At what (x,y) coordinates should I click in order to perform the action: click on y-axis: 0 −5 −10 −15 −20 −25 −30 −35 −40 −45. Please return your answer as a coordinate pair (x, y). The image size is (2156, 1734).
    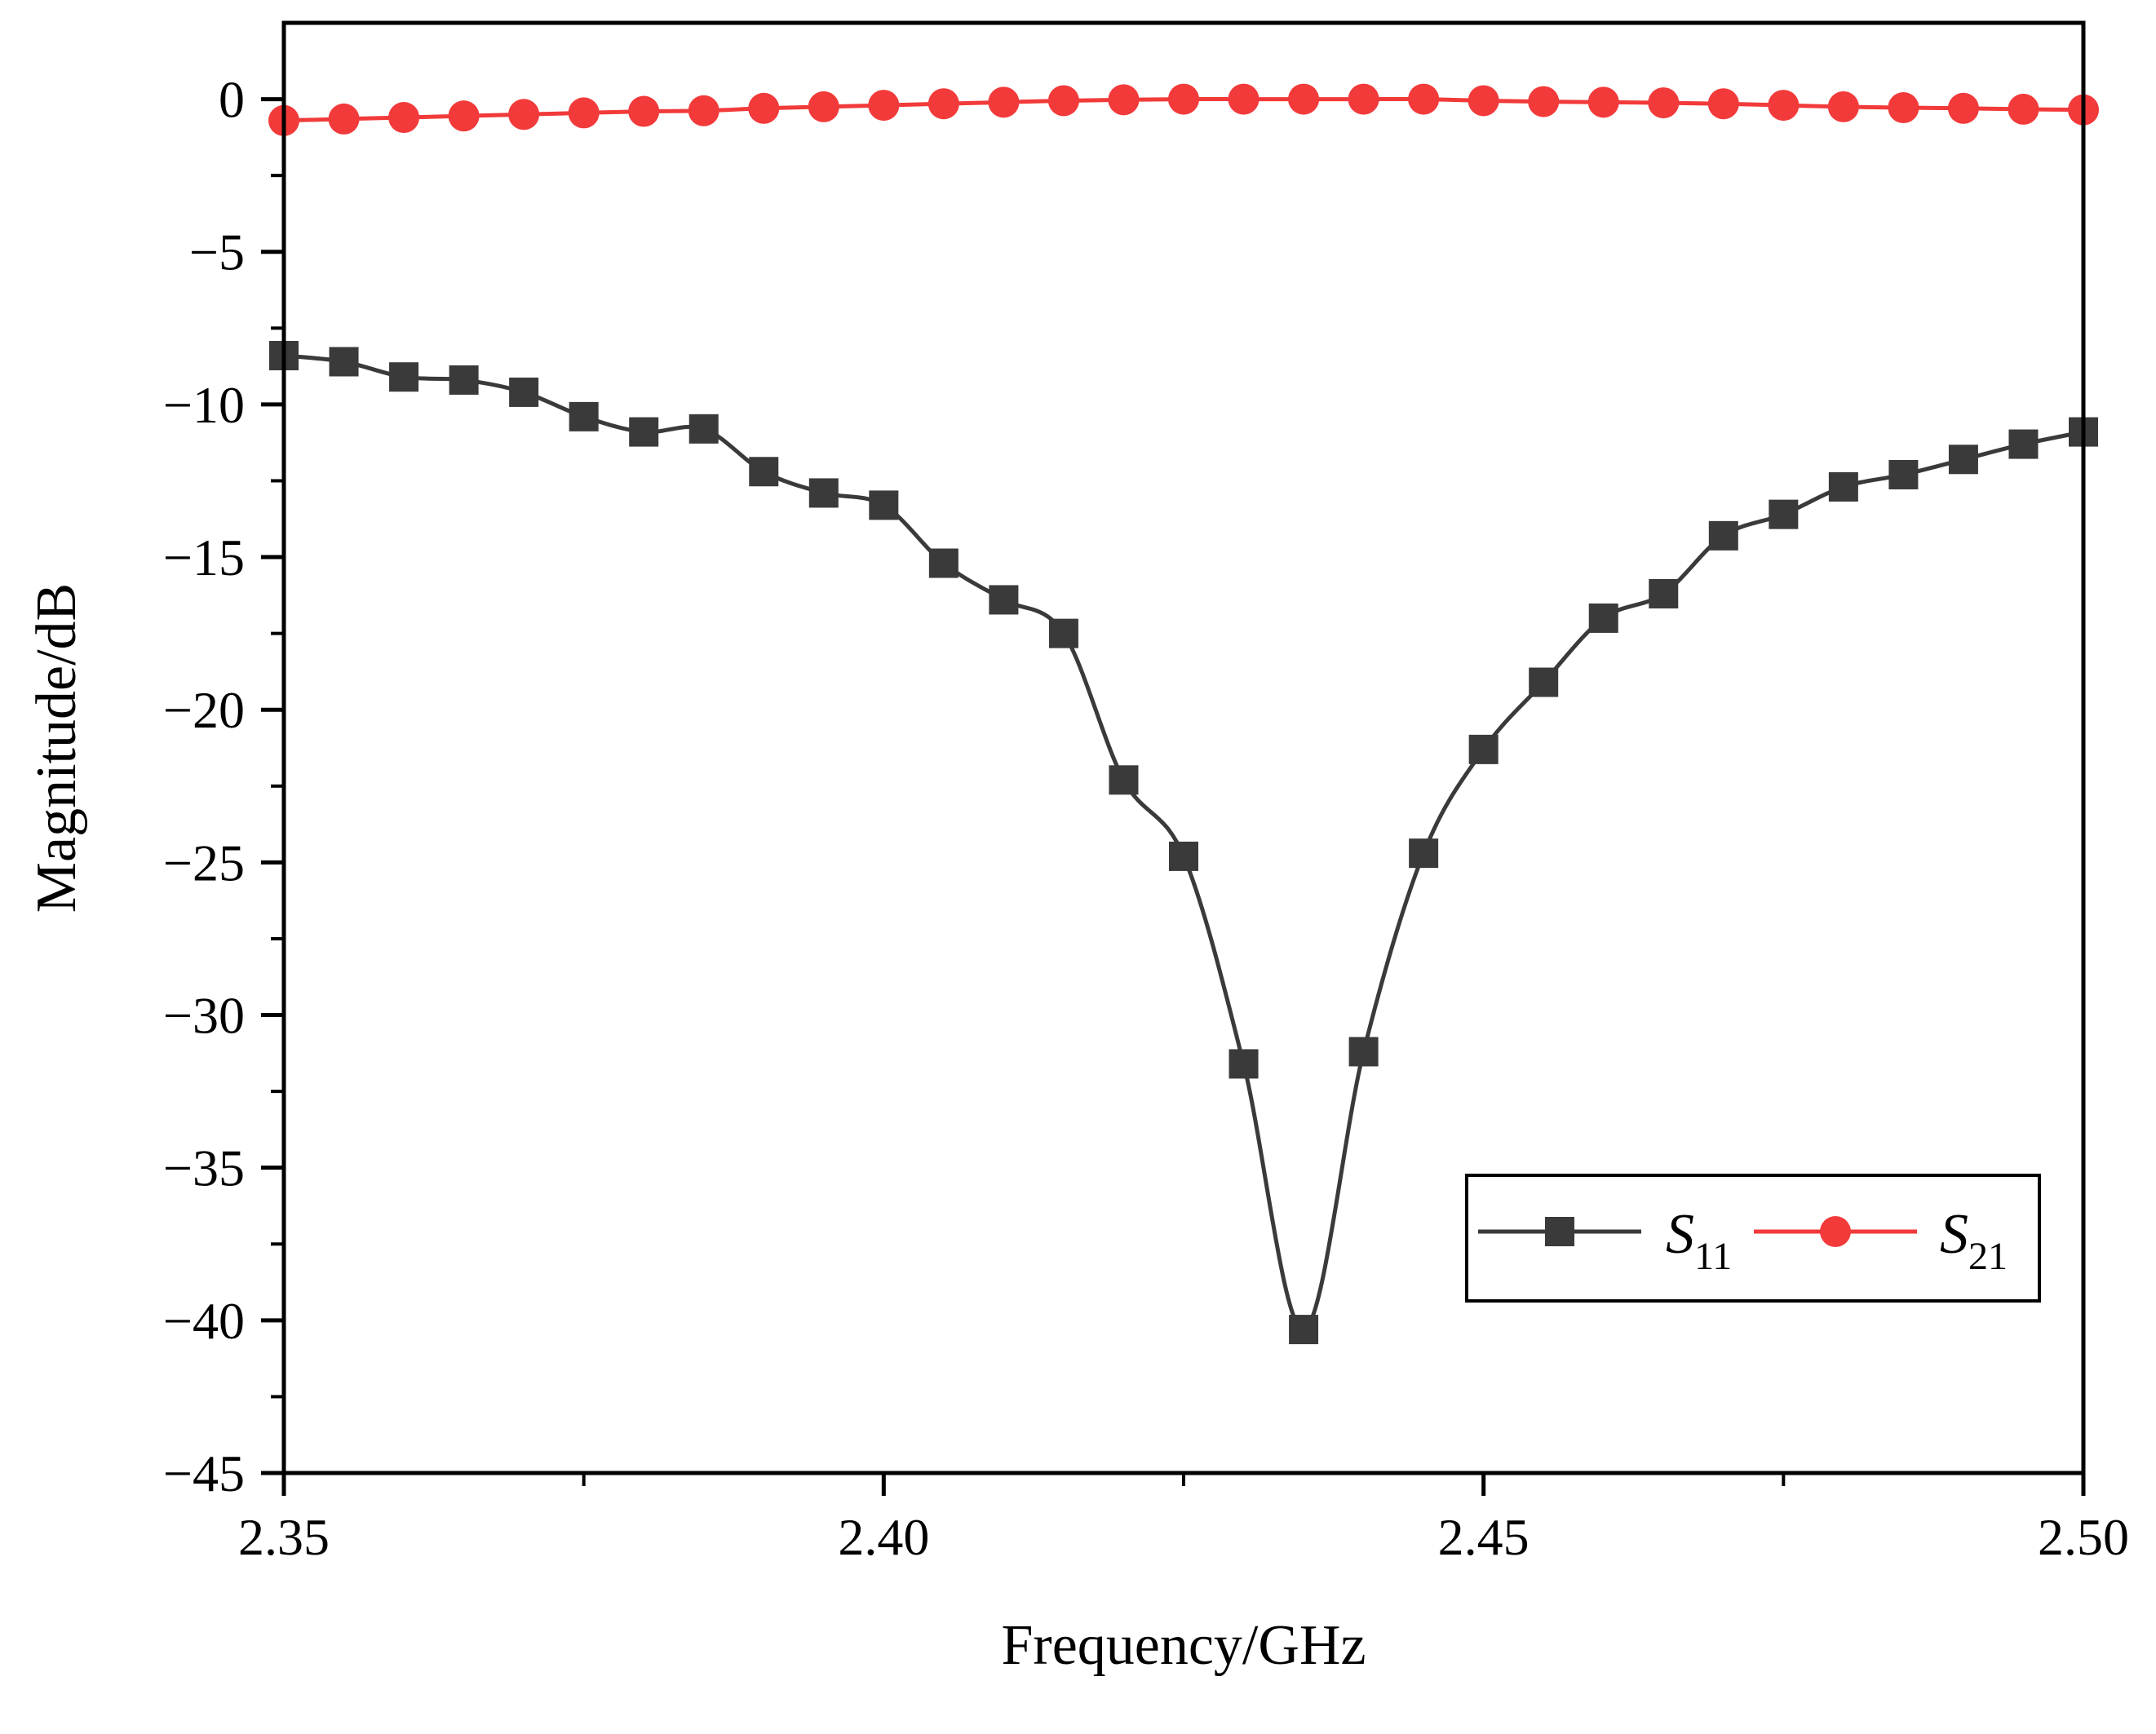
    Looking at the image, I should click on (223, 786).